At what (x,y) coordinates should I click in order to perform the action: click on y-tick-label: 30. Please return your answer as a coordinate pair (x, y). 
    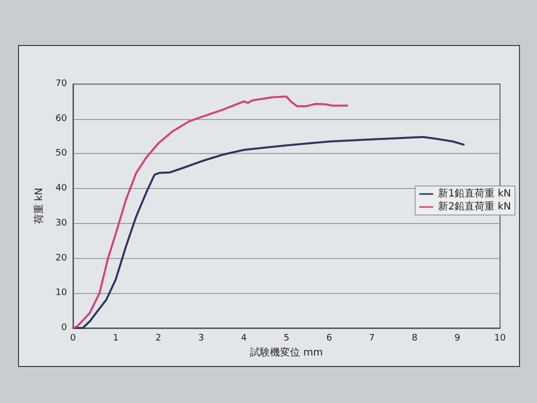
    Looking at the image, I should click on (62, 223).